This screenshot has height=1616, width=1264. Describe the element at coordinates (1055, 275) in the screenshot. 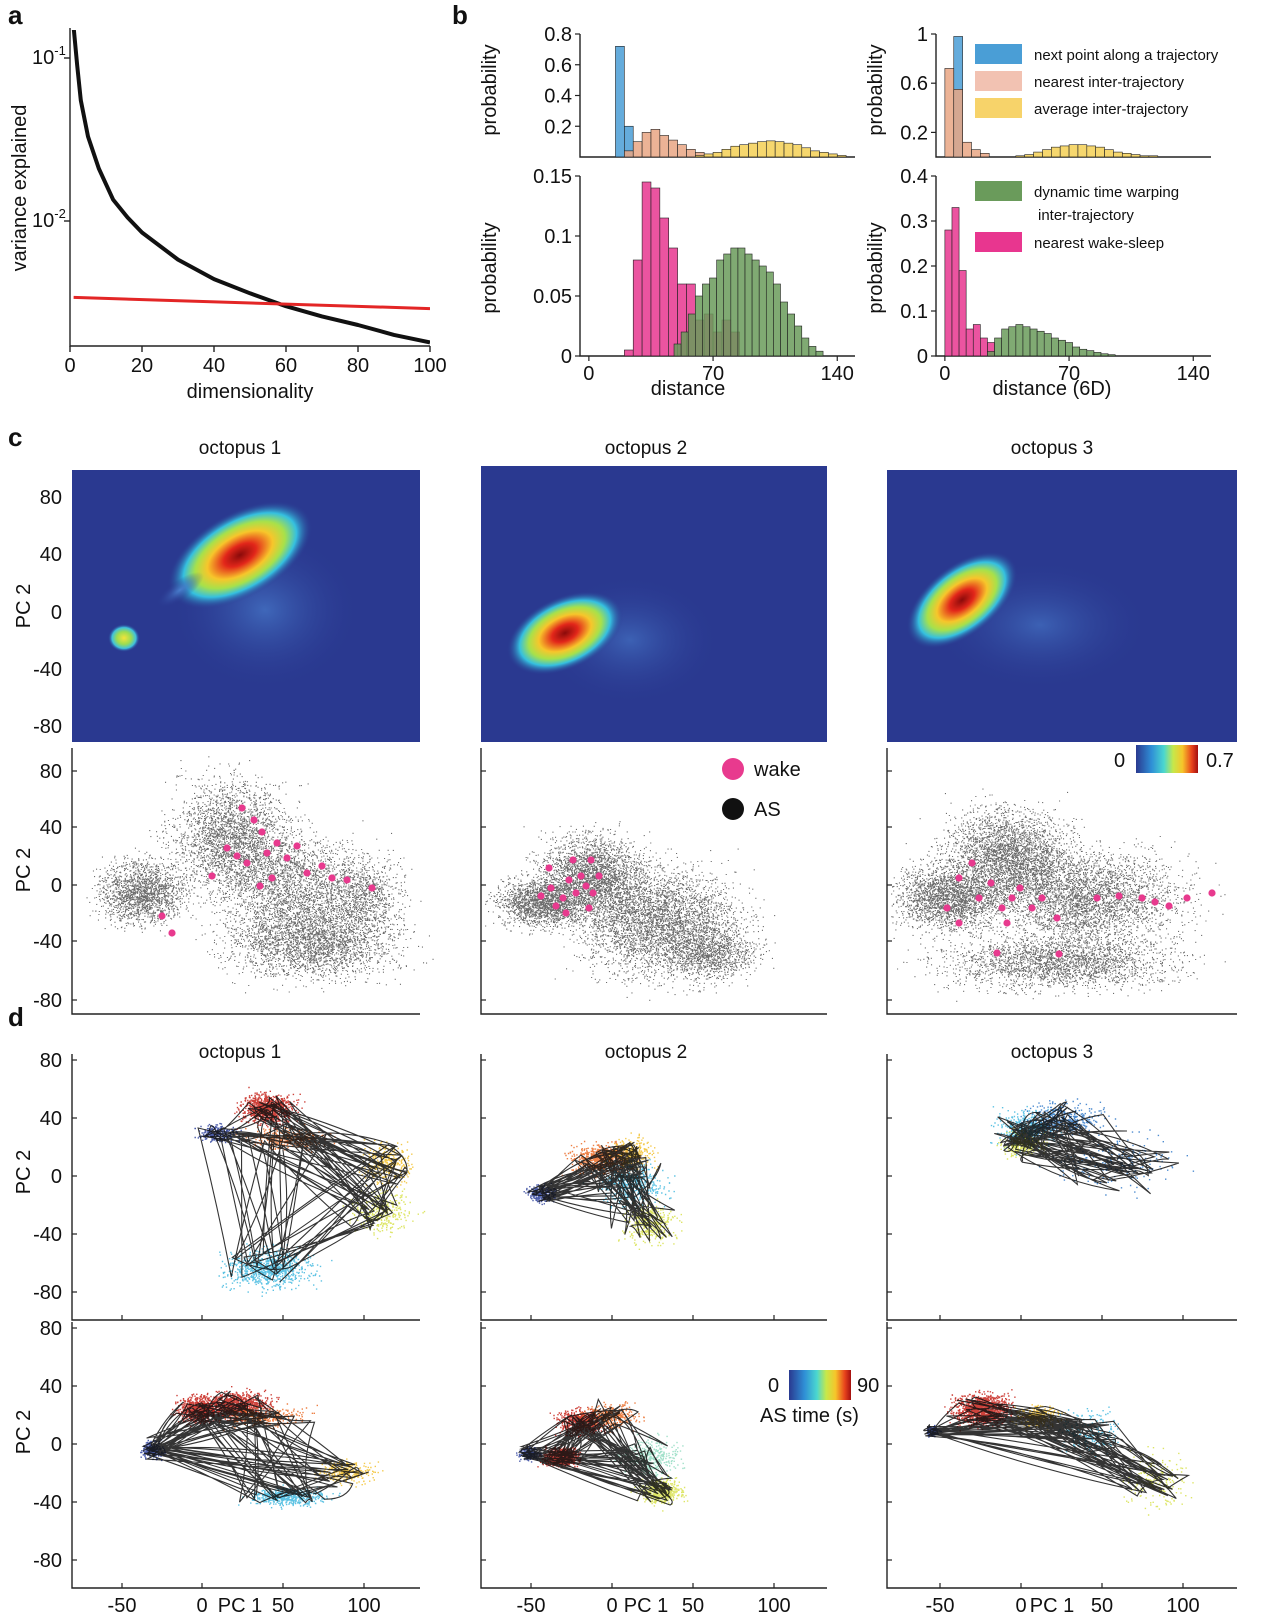

I see `hist-bottom-right: 0 0.1 0.2 0.3 0.4 0 70 140` at that location.